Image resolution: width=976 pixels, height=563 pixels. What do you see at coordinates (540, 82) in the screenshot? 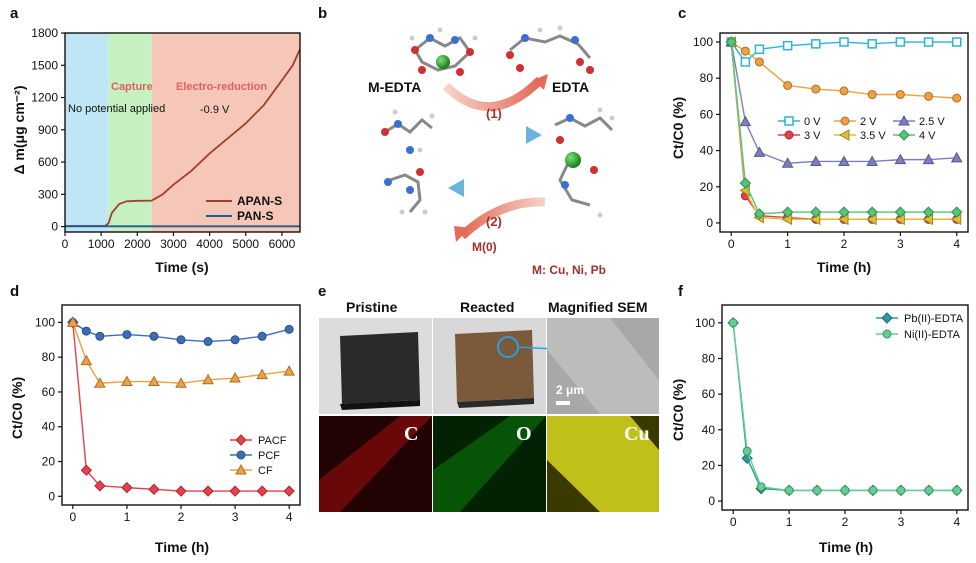
I see `arrow-step1-head` at bounding box center [540, 82].